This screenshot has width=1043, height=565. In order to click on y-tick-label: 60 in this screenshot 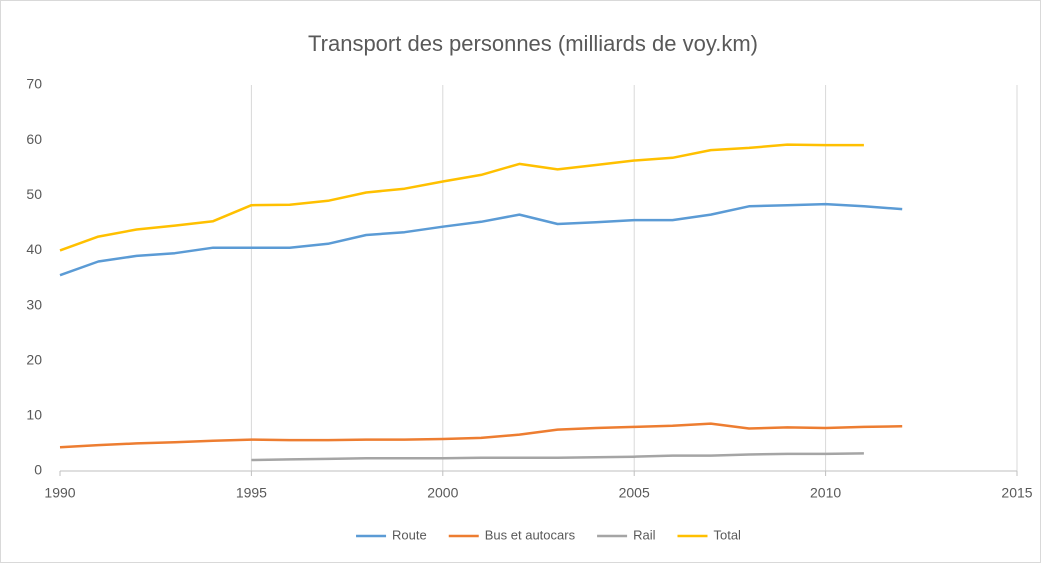, I will do `click(34, 139)`.